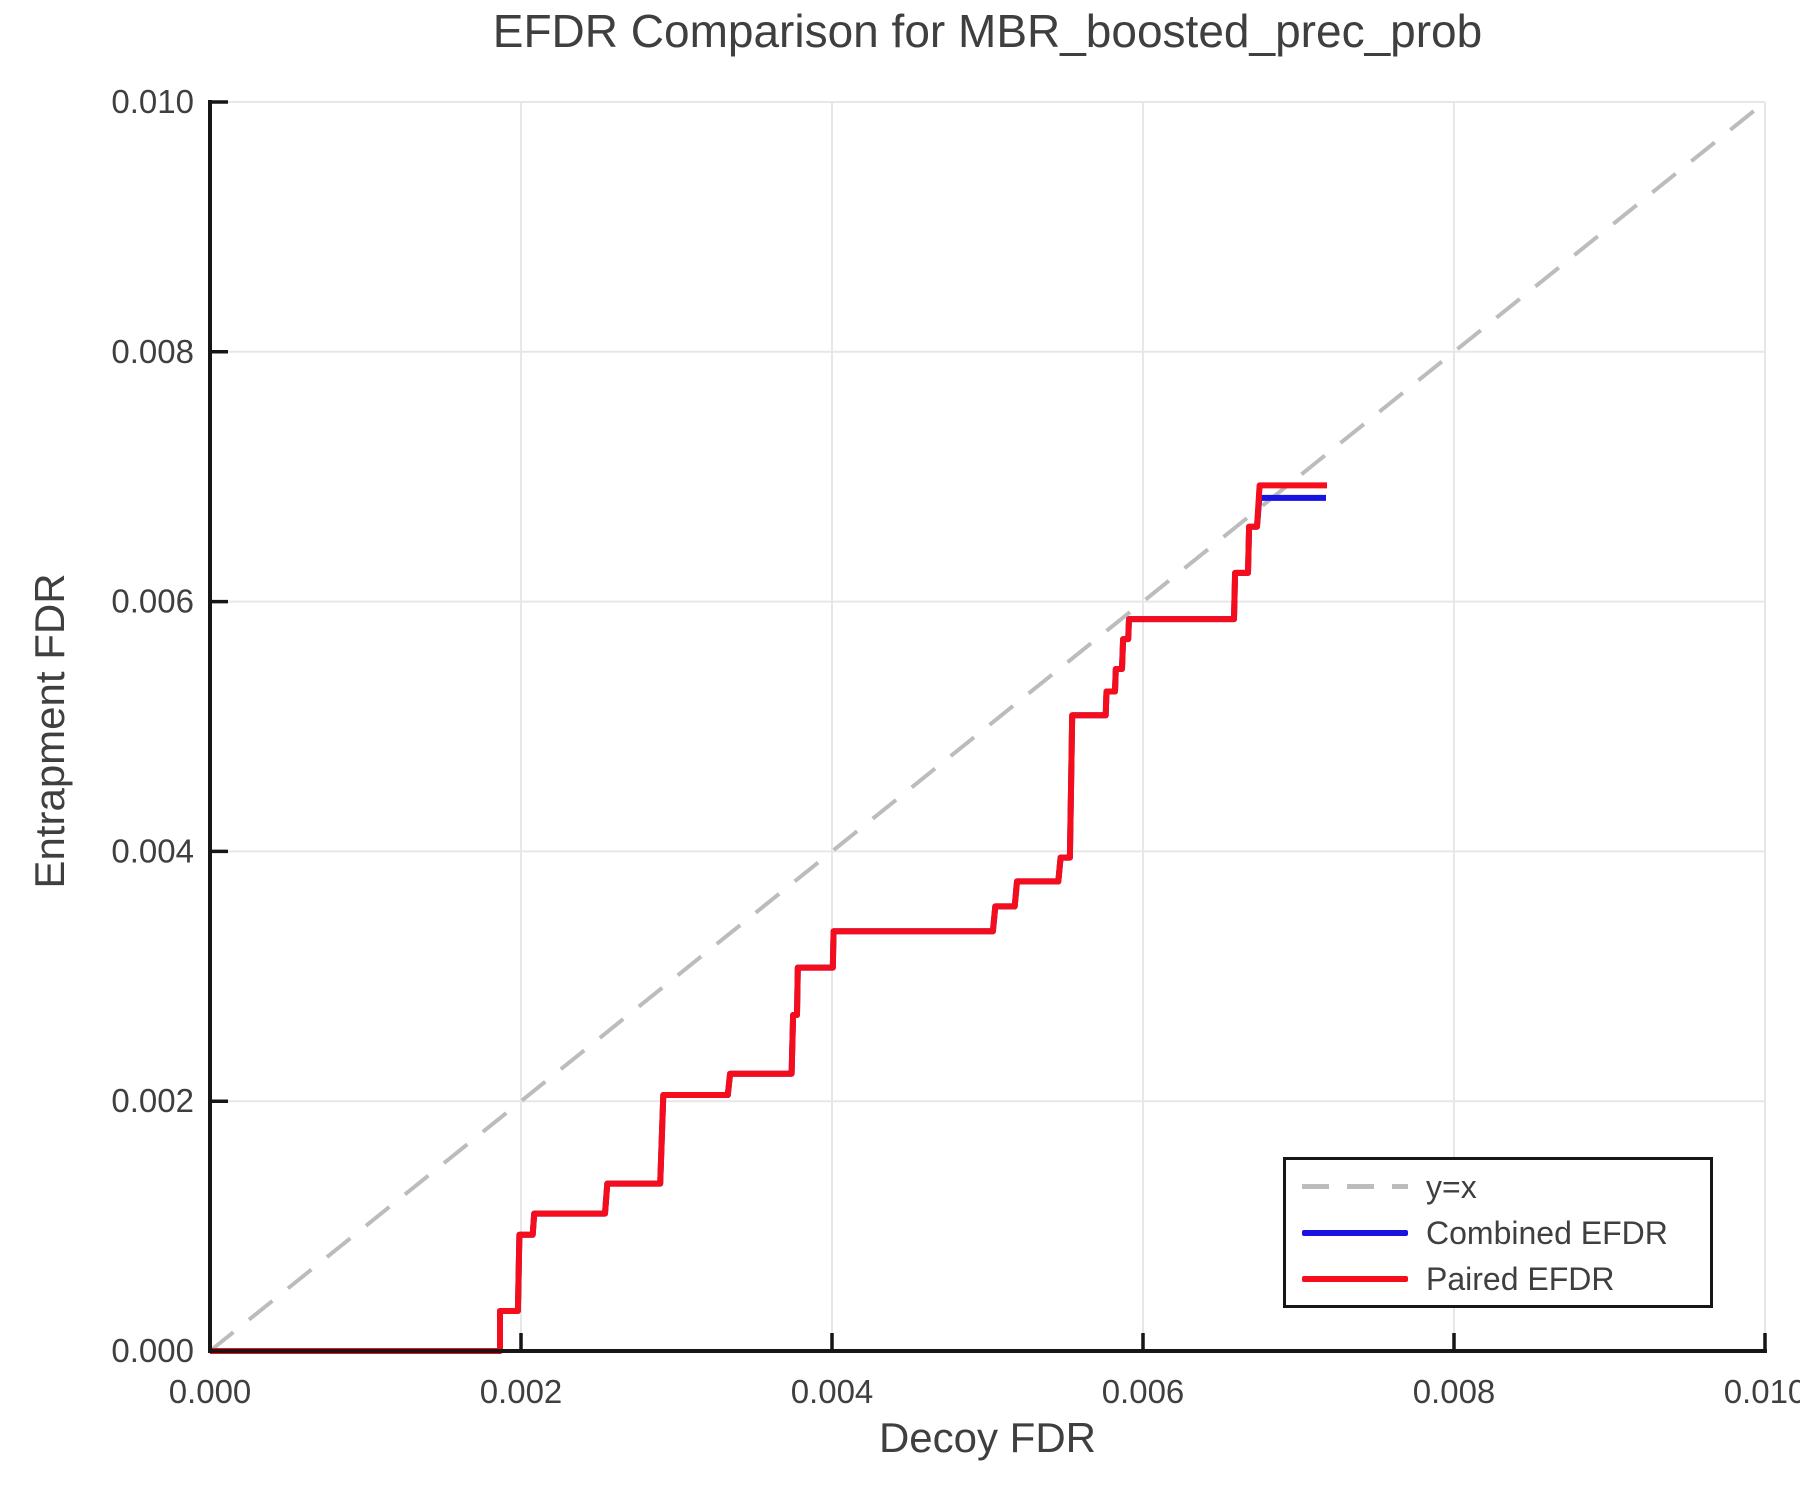 The height and width of the screenshot is (1500, 1800). I want to click on legend-label: Combined EFDR, so click(1547, 1232).